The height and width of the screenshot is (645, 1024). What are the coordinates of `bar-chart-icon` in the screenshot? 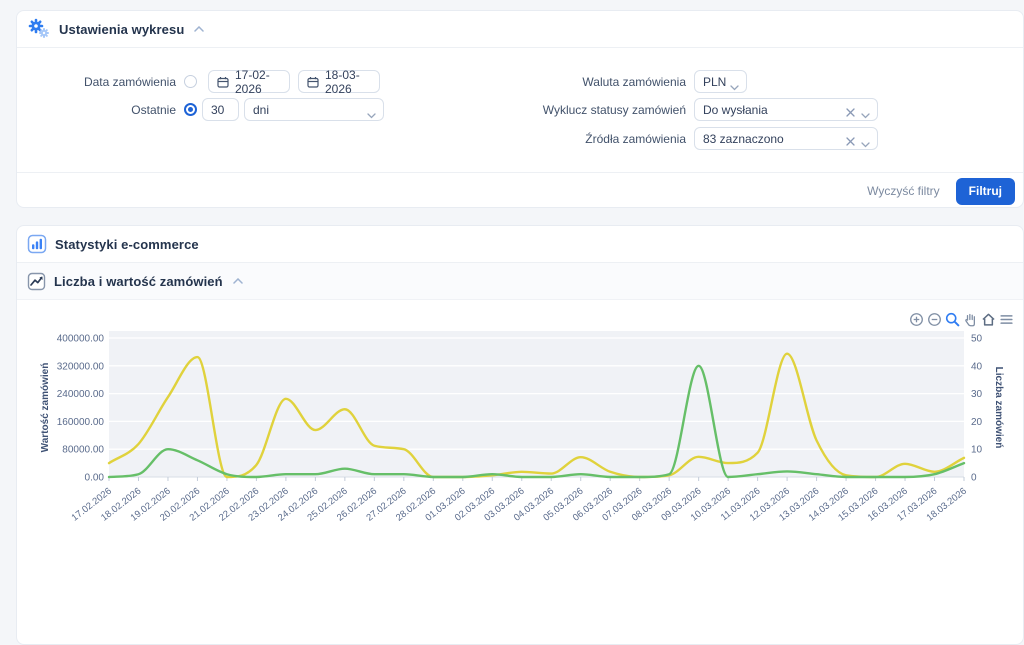 It's located at (37, 244).